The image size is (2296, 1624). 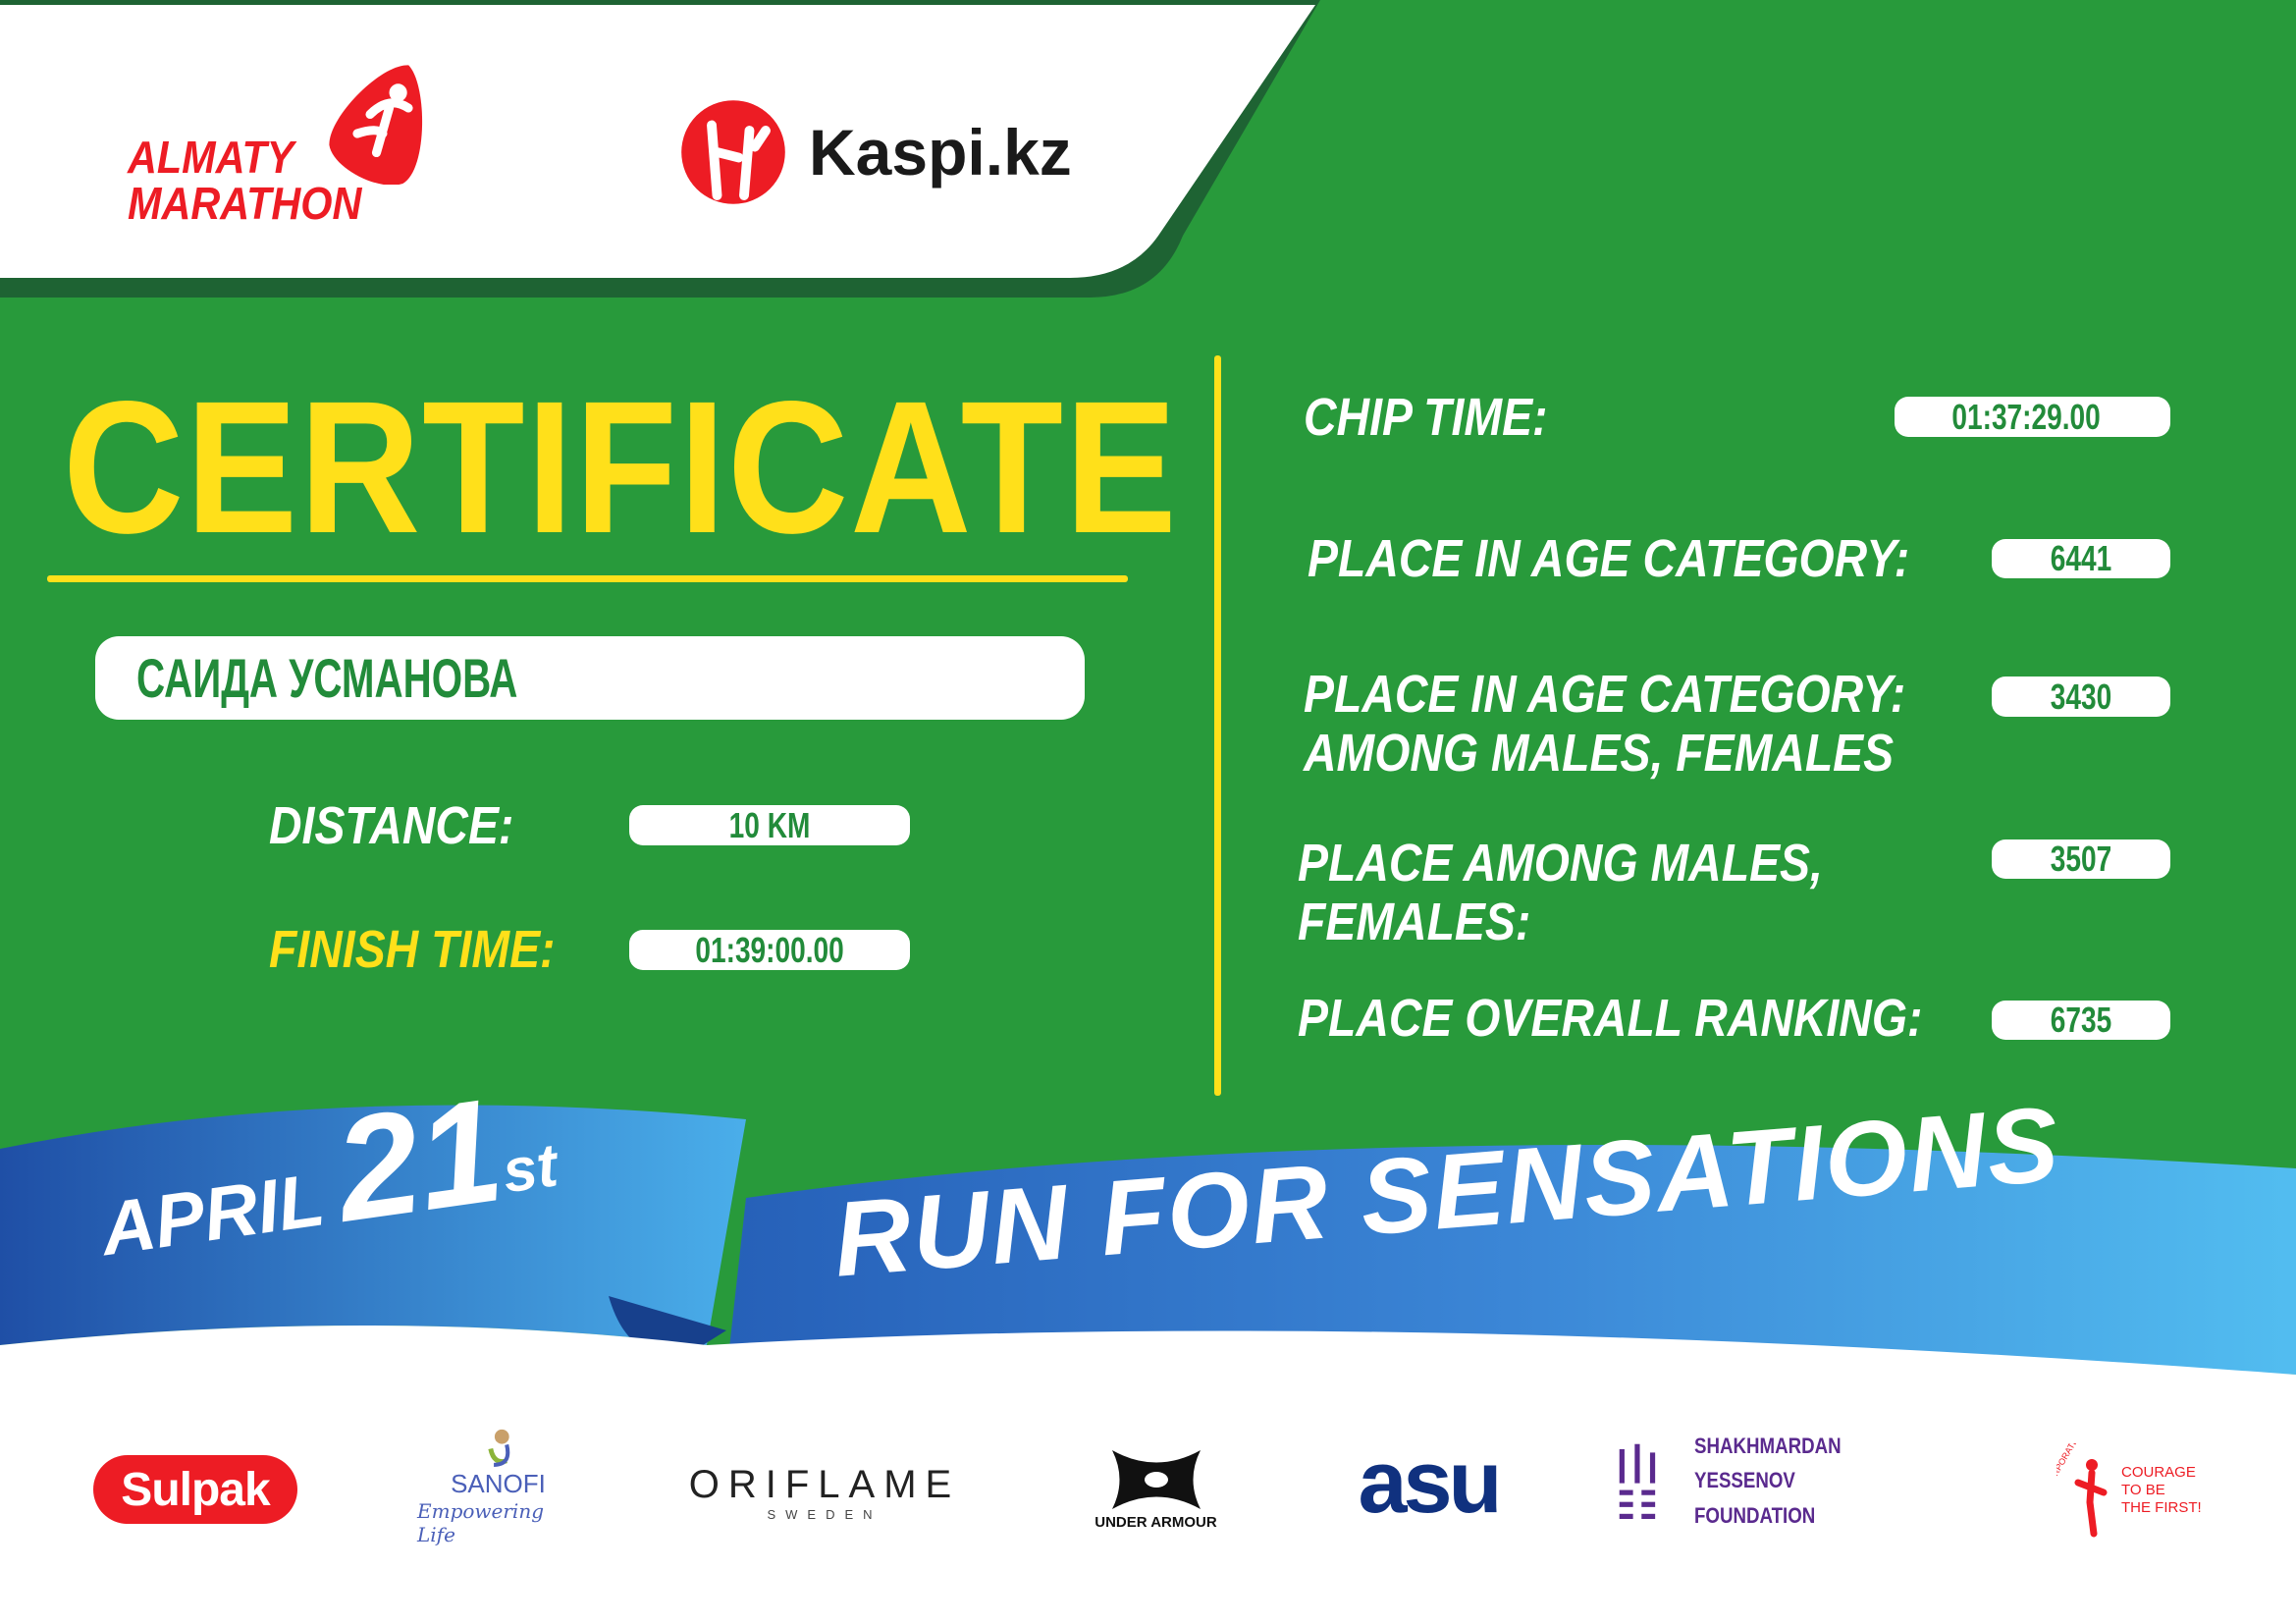 I want to click on overall-ranking-value: 6735, so click(x=2081, y=1020).